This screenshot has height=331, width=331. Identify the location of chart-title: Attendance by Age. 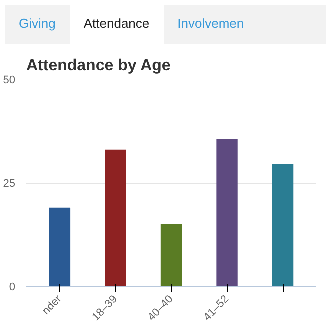
(98, 66).